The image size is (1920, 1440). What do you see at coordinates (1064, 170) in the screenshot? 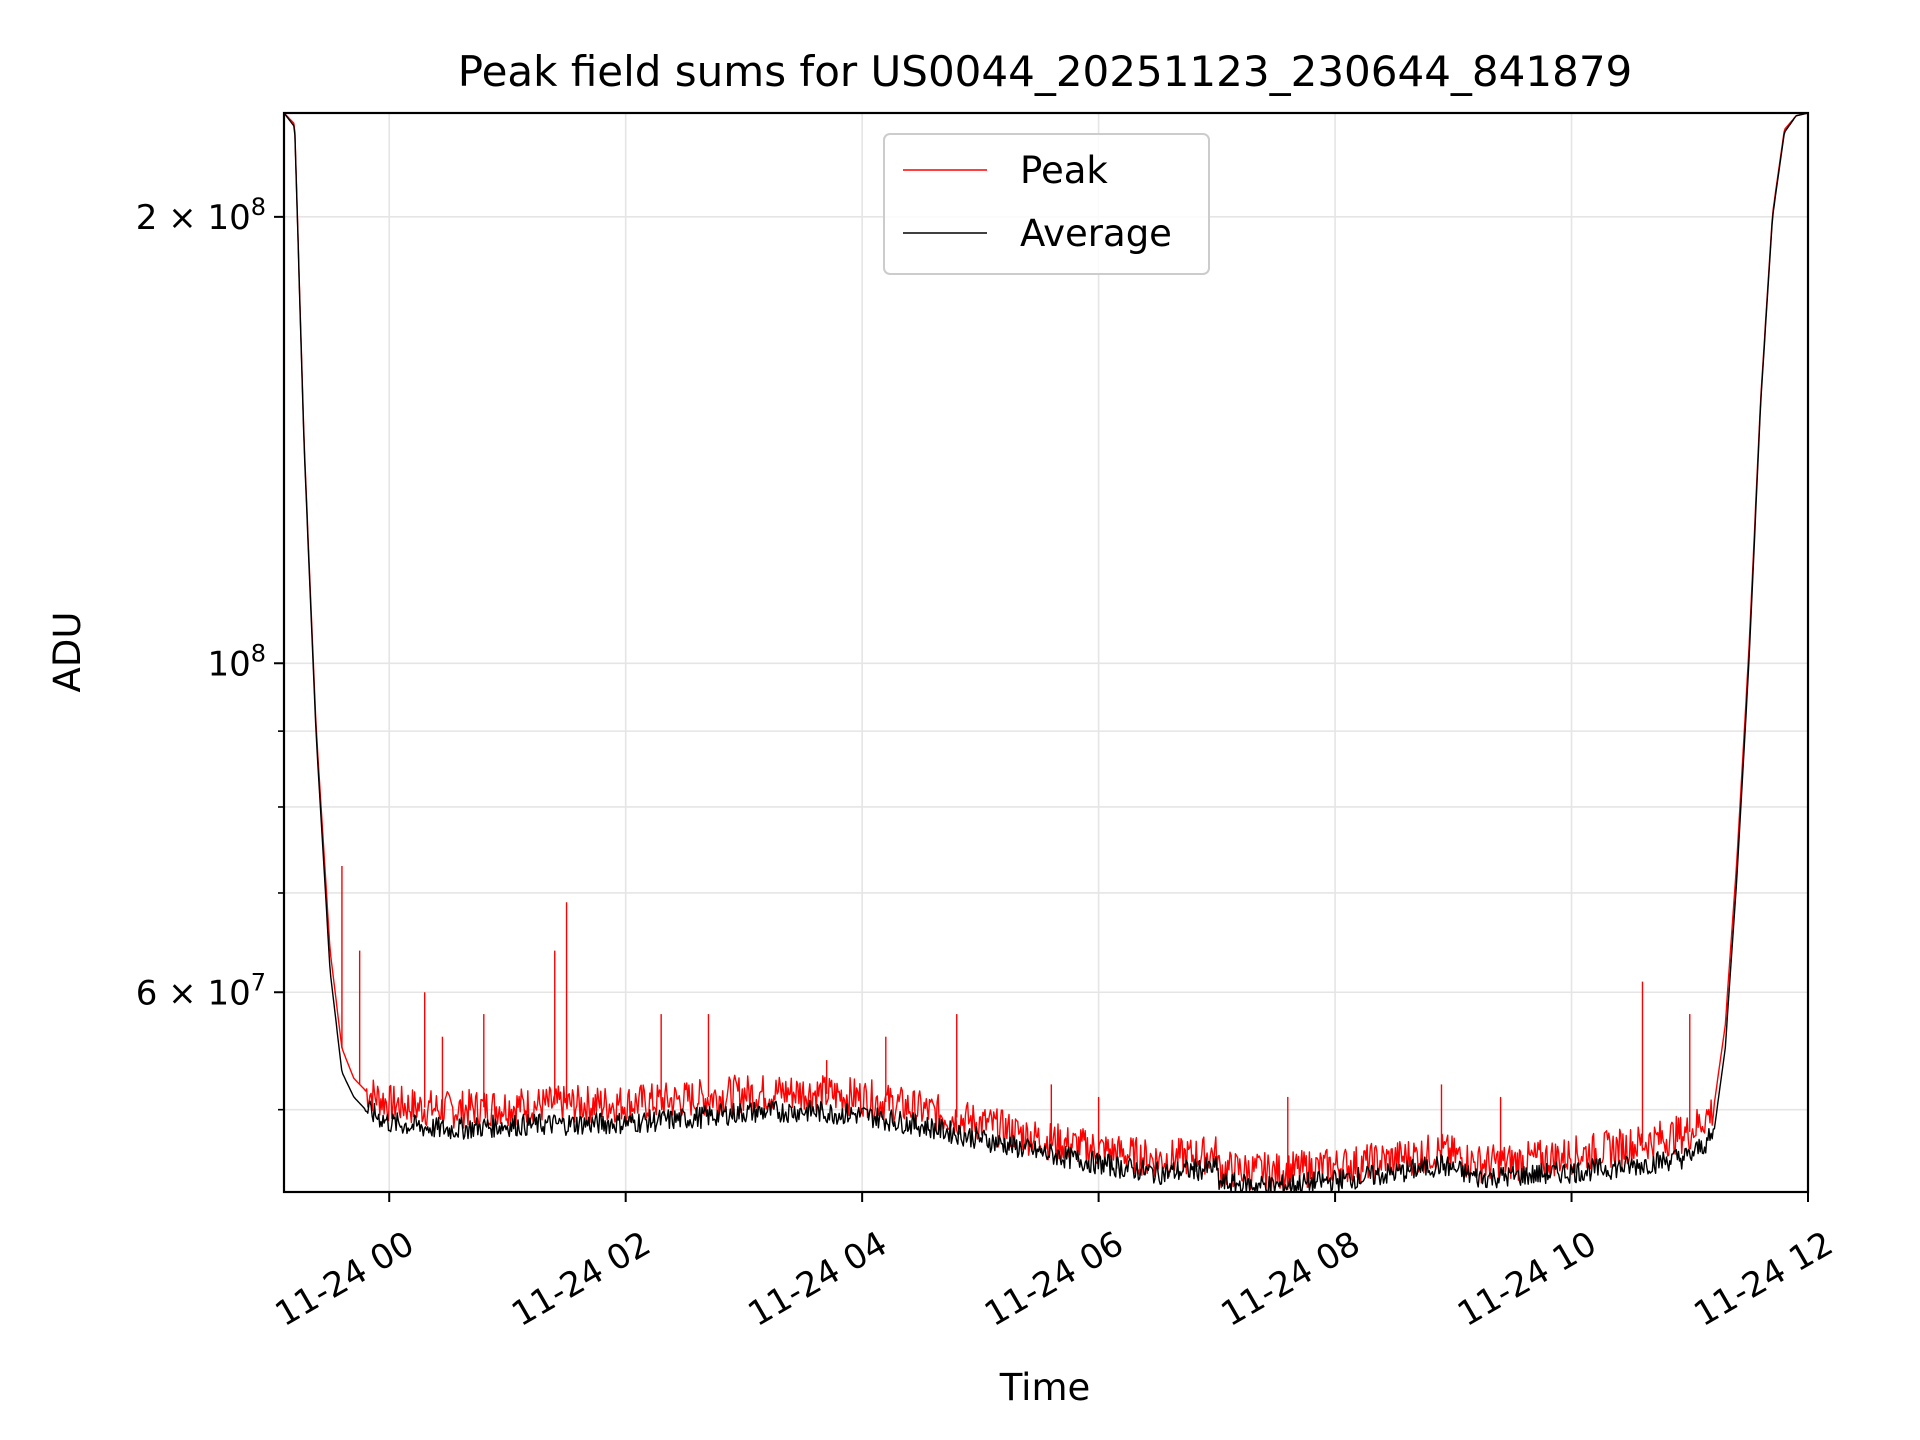
I see `legend-label-peak: Peak` at bounding box center [1064, 170].